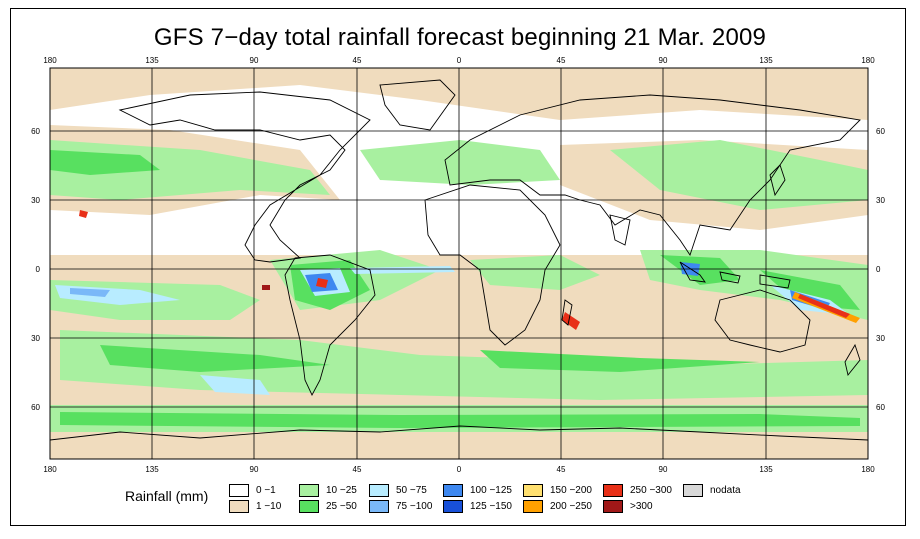 The image size is (920, 539). Describe the element at coordinates (414, 506) in the screenshot. I see `legend-text: 75 −100` at that location.